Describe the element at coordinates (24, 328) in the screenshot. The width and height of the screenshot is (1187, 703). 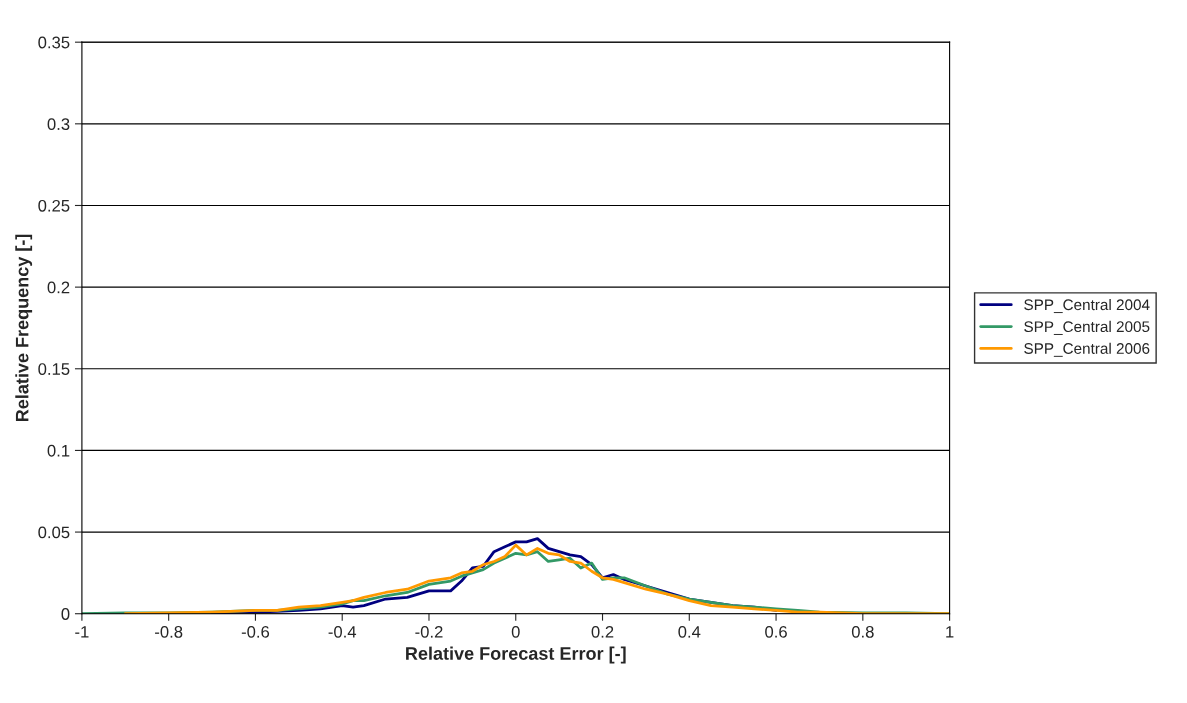
I see `y-axis-title: Relative Frequency [-]` at that location.